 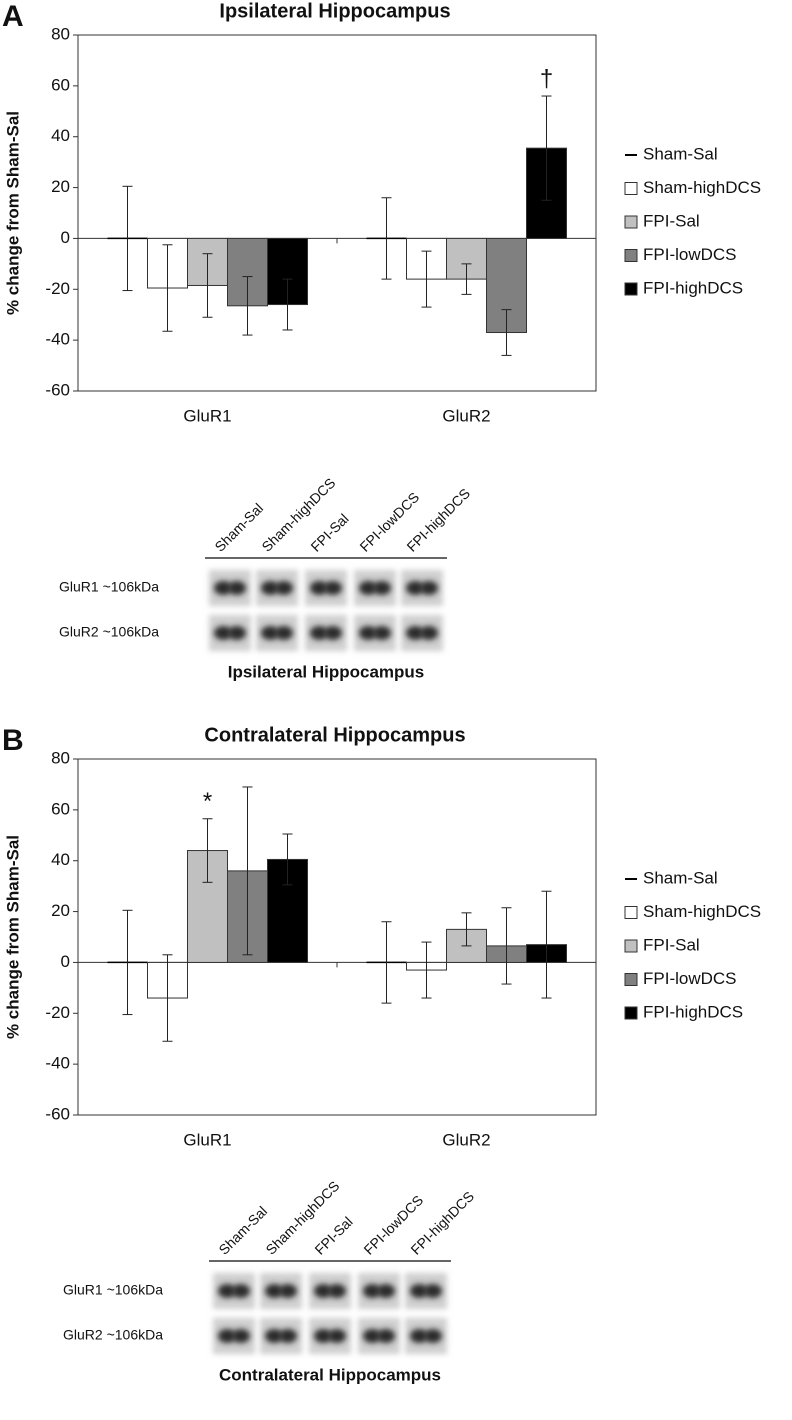 What do you see at coordinates (65, 237) in the screenshot?
I see `y-tick-label: 0` at bounding box center [65, 237].